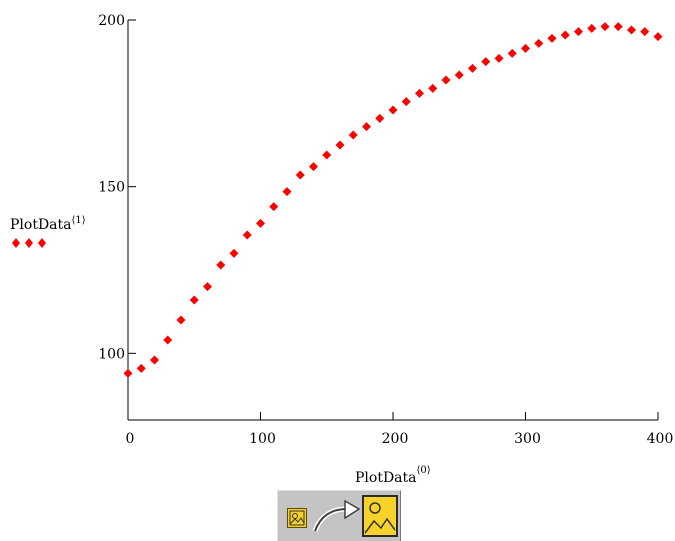 This screenshot has width=675, height=541. I want to click on x-ticks: 0 100 200 300 400, so click(400, 429).